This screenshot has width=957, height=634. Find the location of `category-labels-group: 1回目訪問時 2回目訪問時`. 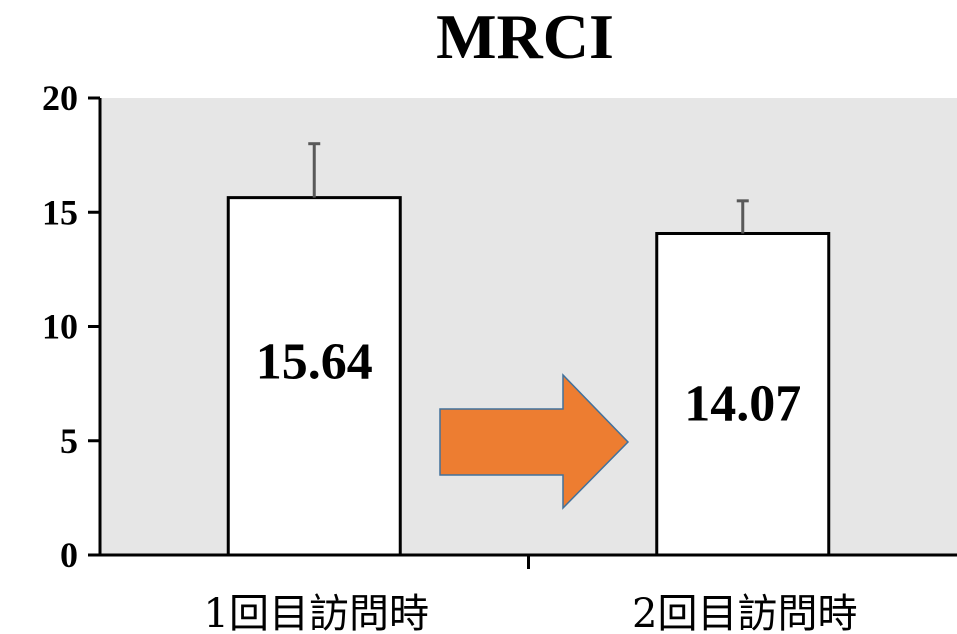

category-labels-group: 1回目訪問時 2回目訪問時 is located at coordinates (531, 612).